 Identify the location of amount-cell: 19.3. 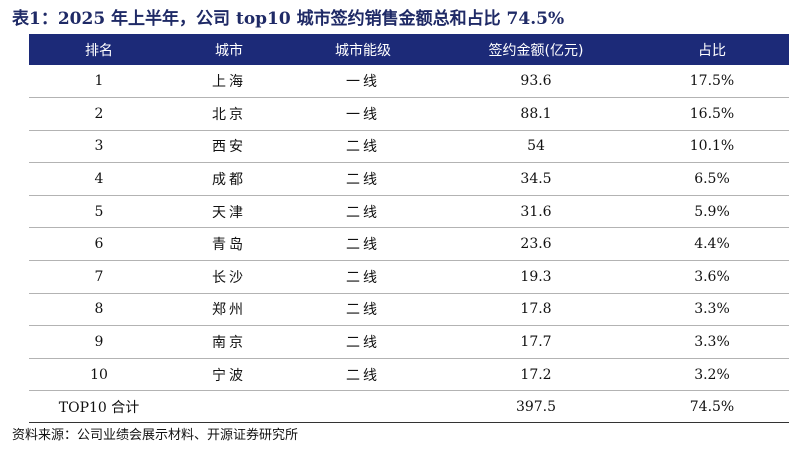
(536, 276).